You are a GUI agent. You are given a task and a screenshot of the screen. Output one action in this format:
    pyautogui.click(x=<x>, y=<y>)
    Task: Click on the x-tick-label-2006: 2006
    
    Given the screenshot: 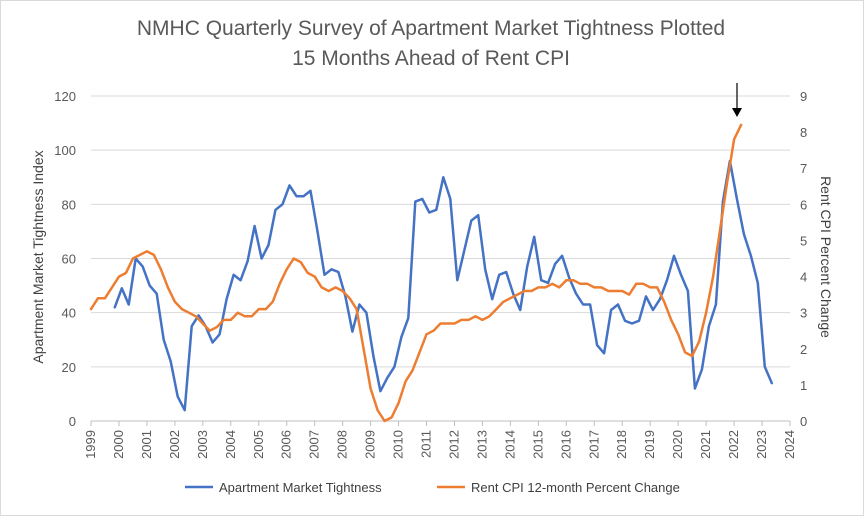 What is the action you would take?
    pyautogui.click(x=286, y=444)
    